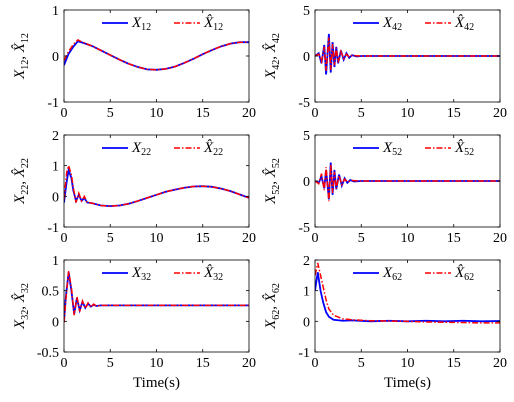 This screenshot has height=402, width=514. Describe the element at coordinates (48, 353) in the screenshot. I see `y-tick-label: -0.5` at that location.